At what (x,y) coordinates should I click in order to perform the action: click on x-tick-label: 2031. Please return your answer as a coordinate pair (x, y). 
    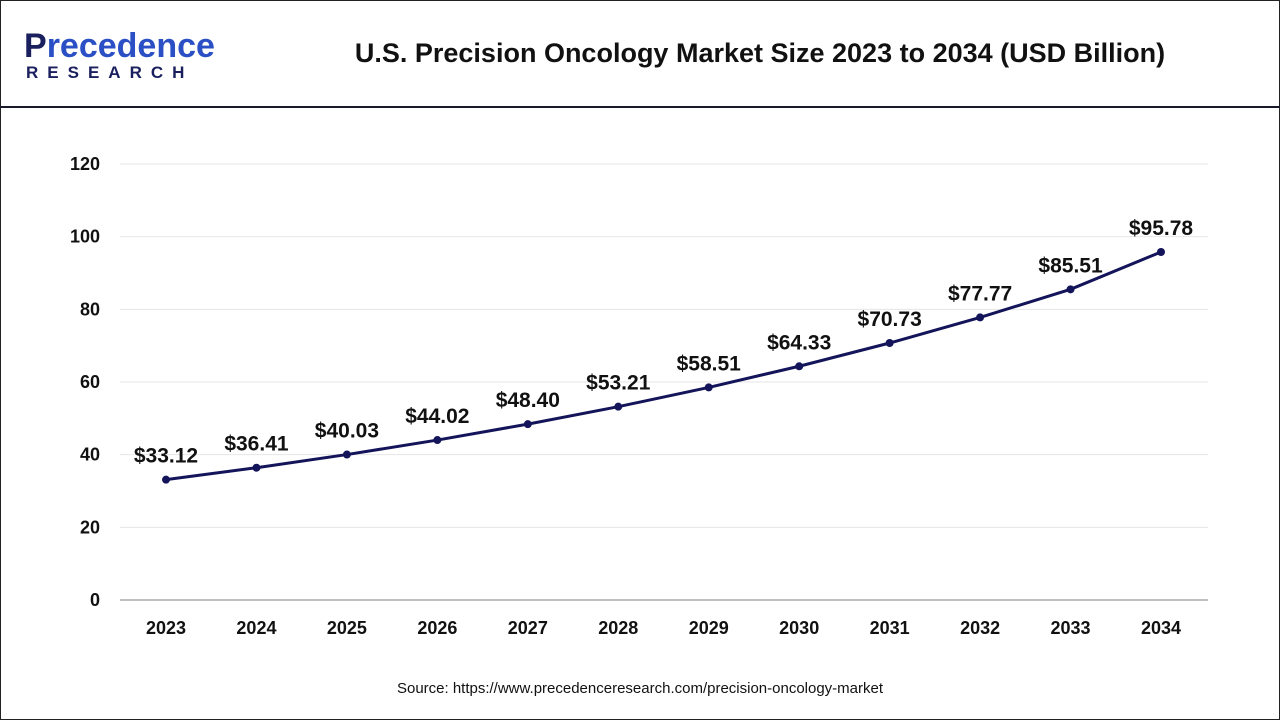
    Looking at the image, I should click on (890, 628).